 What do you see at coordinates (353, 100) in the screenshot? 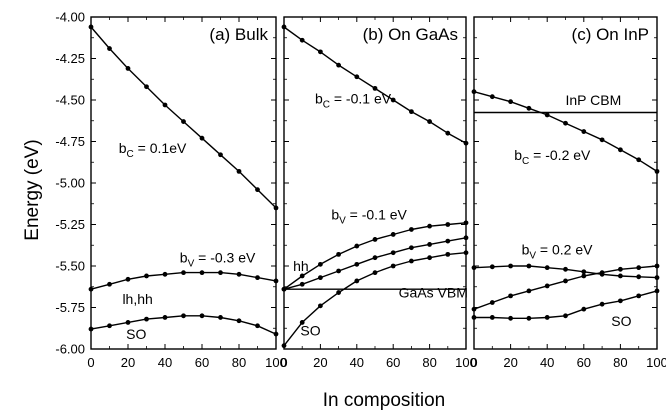
I see `annotation-label: bC = -0.1 eV` at bounding box center [353, 100].